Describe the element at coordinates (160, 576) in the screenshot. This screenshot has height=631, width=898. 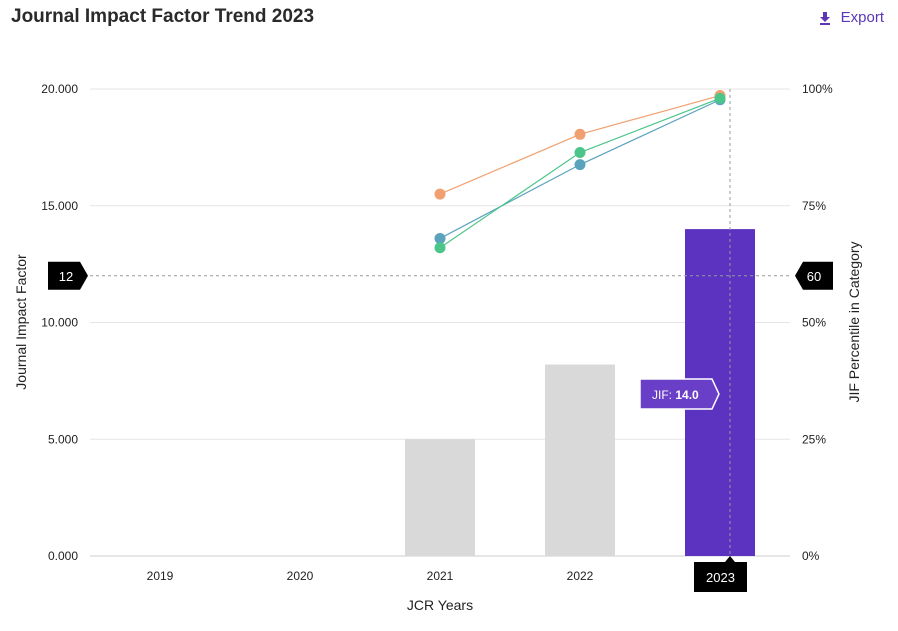
I see `x-tick-label: 2019` at that location.